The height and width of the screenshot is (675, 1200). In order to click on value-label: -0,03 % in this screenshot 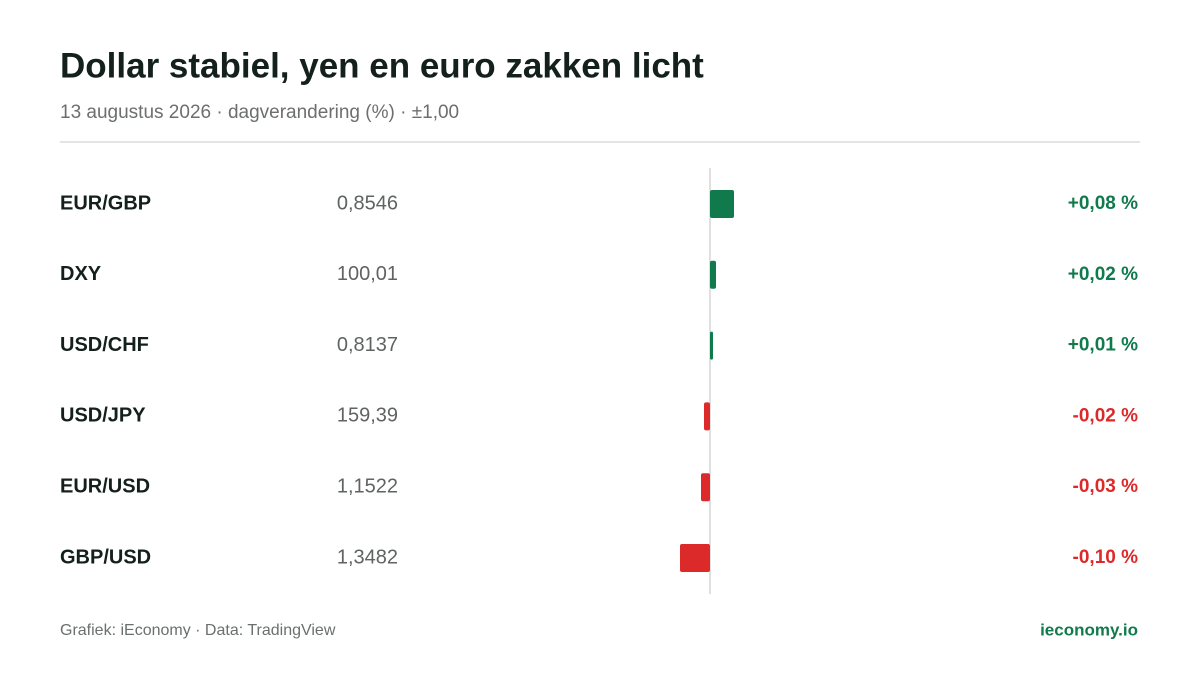, I will do `click(1106, 486)`.